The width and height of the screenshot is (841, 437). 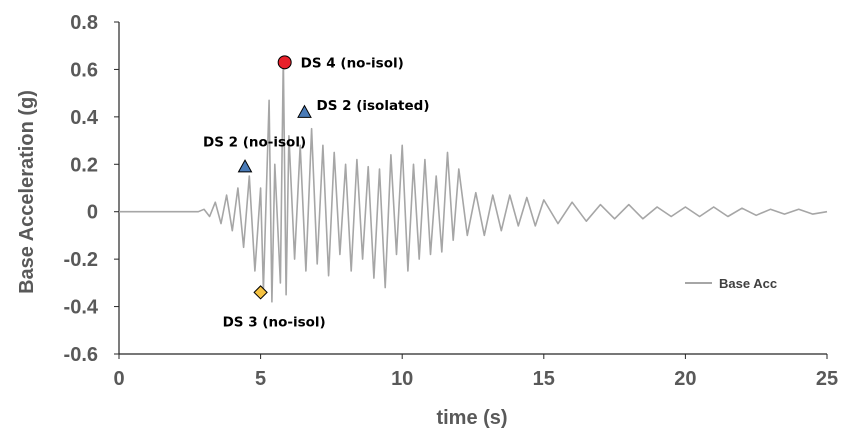 I want to click on y-tick-label: -0.4, so click(x=81, y=308).